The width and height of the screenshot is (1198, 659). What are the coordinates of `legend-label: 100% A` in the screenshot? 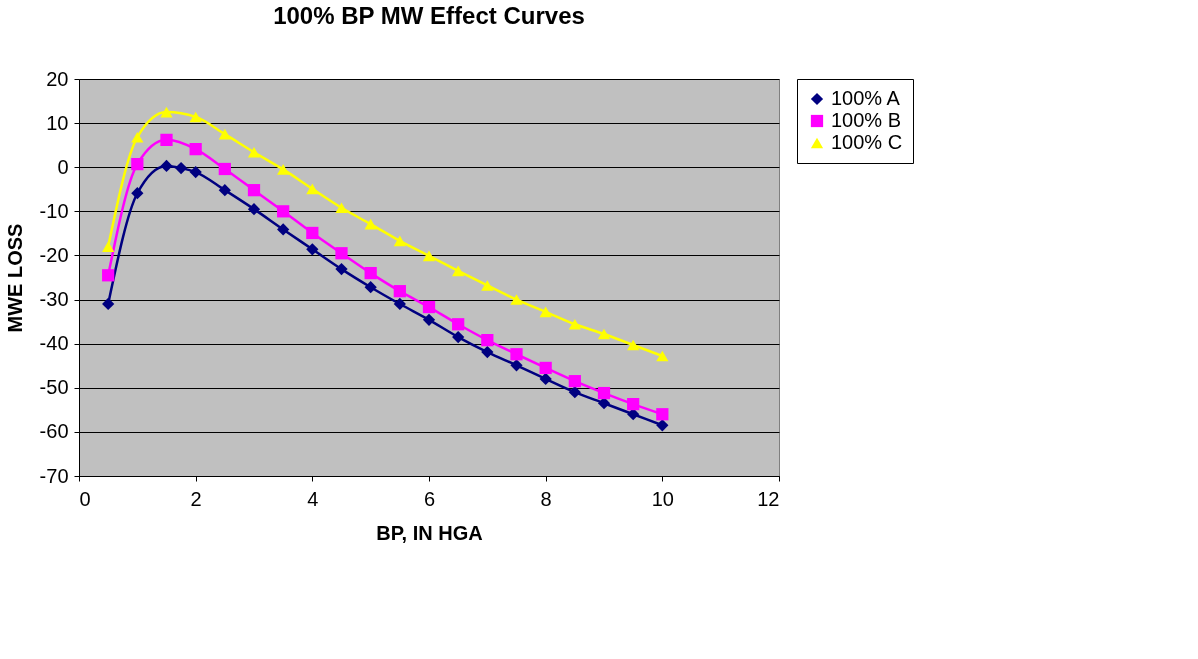 It's located at (866, 98).